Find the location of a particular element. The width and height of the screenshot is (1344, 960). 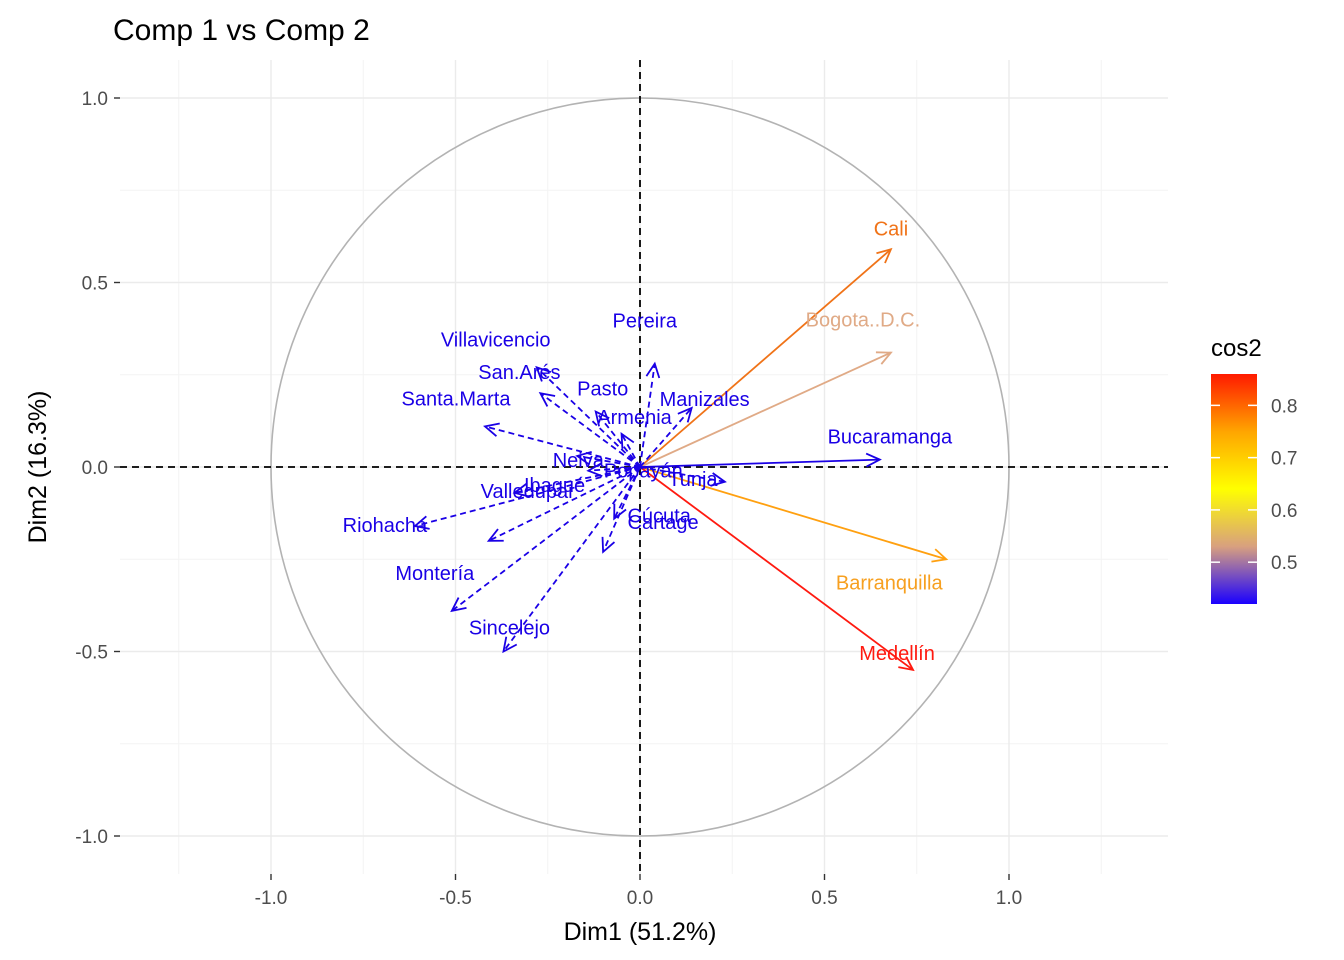

arrow-santa-marta is located at coordinates (562, 446).